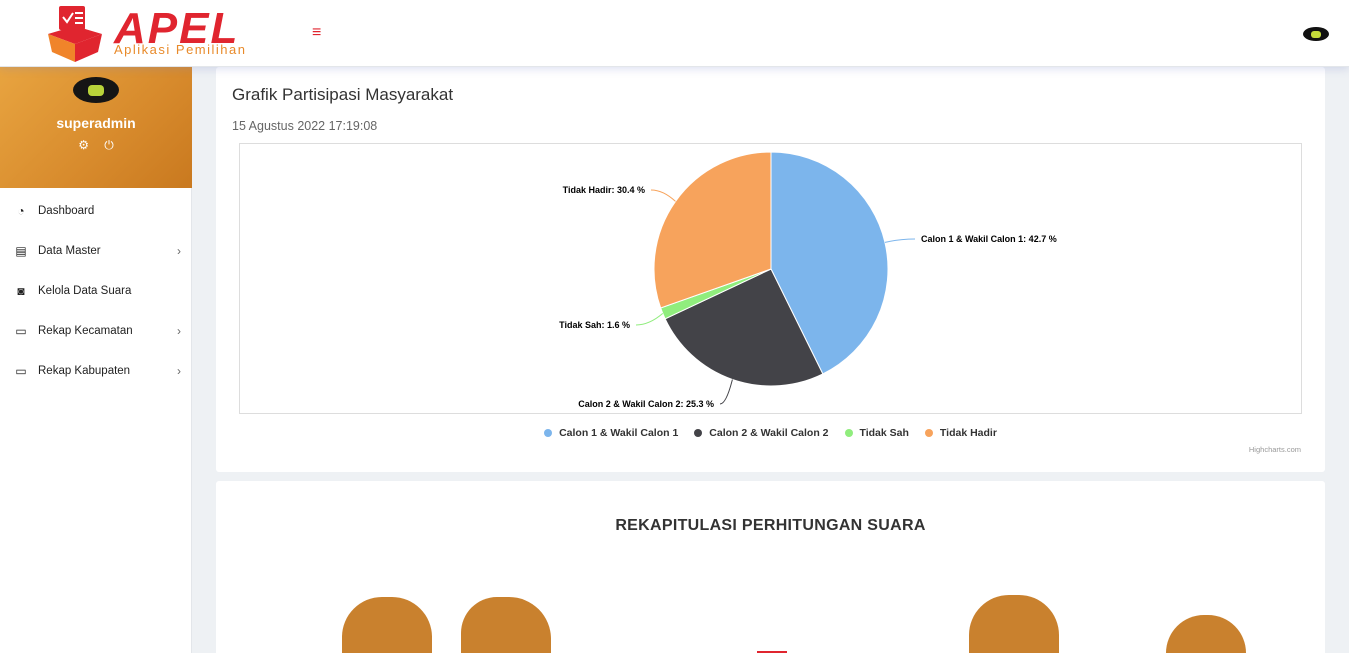 This screenshot has height=653, width=1349. I want to click on profile-avatar, so click(96, 90).